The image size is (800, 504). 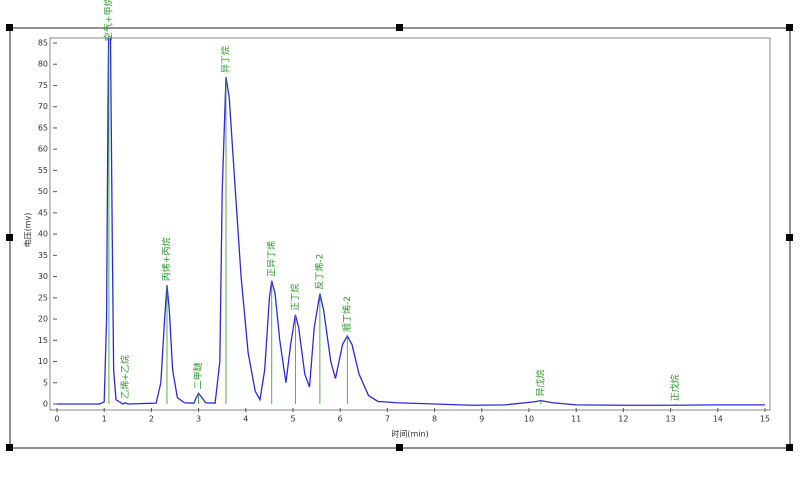 I want to click on peak-label: 异丁烷, so click(x=225, y=59).